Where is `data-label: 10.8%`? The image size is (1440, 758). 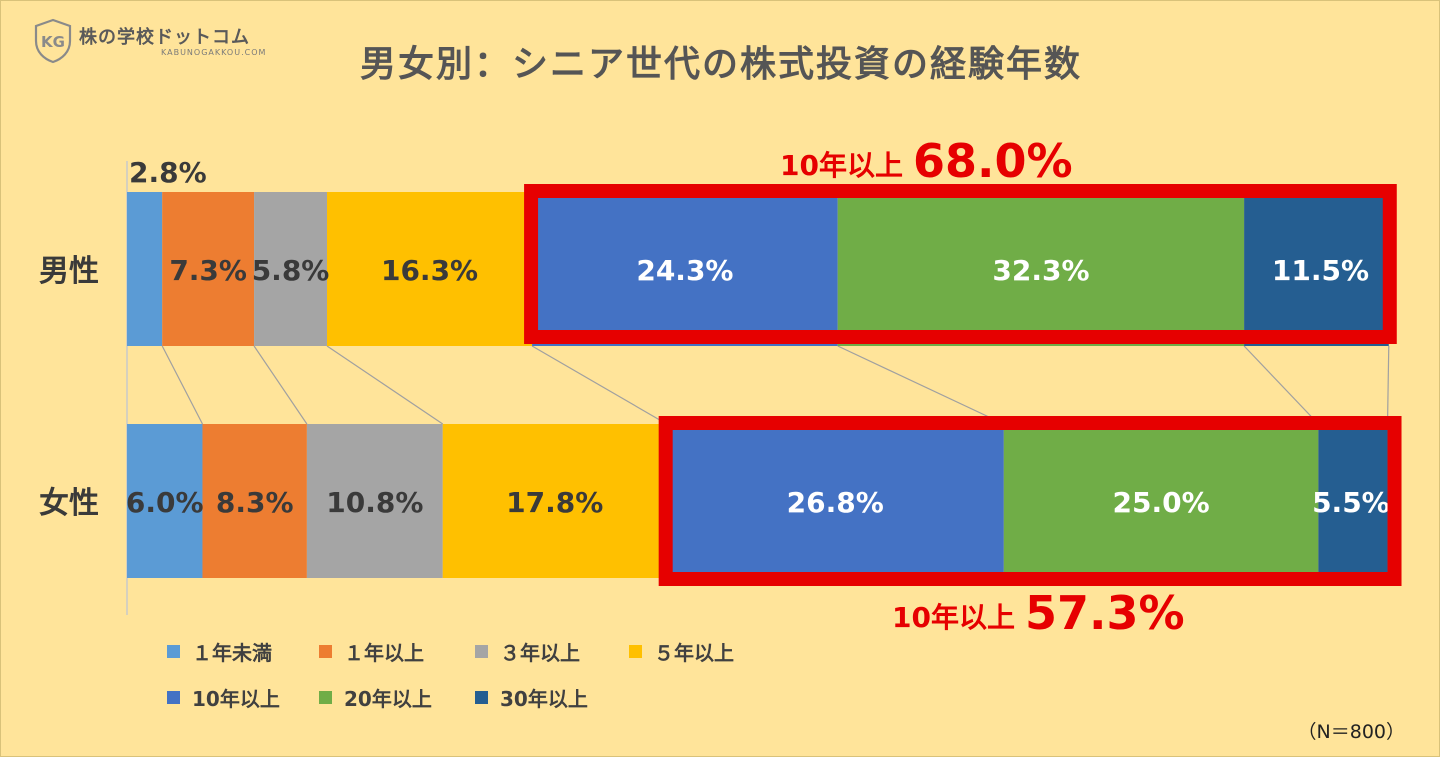 data-label: 10.8% is located at coordinates (374, 502).